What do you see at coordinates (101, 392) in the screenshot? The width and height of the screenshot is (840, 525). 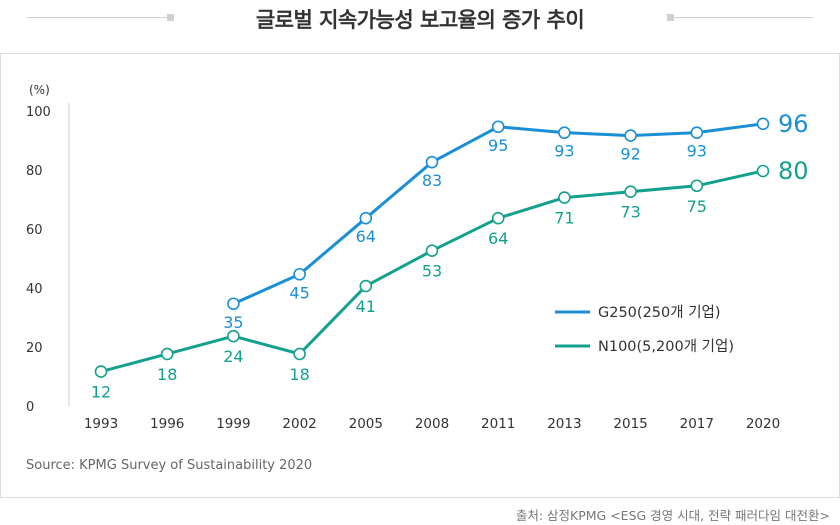 I see `data-label: 12` at bounding box center [101, 392].